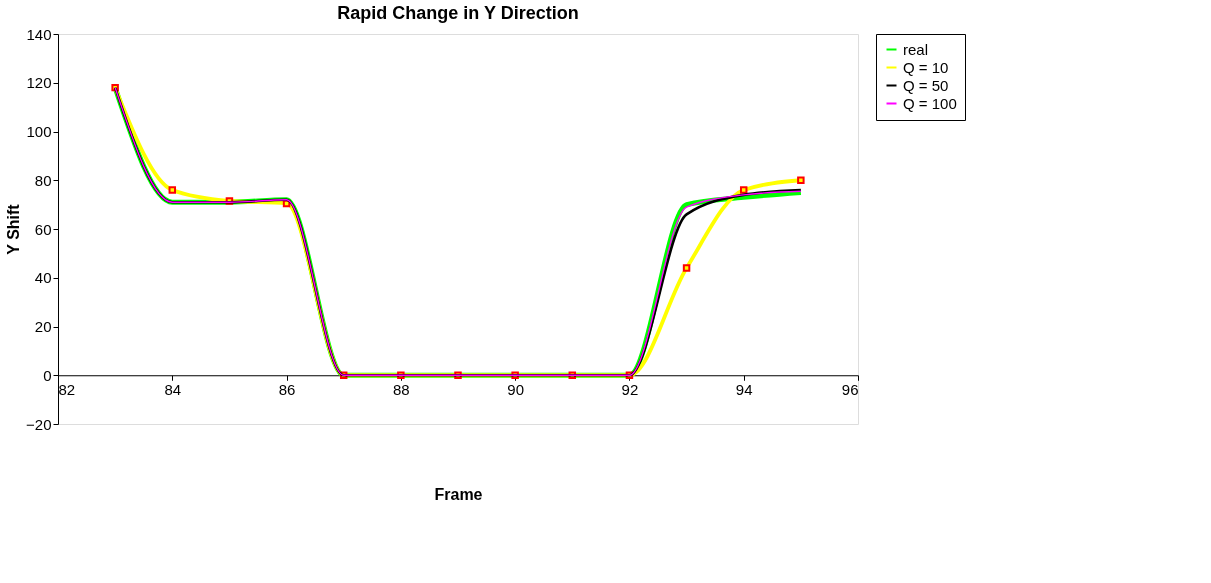 The width and height of the screenshot is (1211, 583). What do you see at coordinates (930, 103) in the screenshot?
I see `legend-label: Q = 100` at bounding box center [930, 103].